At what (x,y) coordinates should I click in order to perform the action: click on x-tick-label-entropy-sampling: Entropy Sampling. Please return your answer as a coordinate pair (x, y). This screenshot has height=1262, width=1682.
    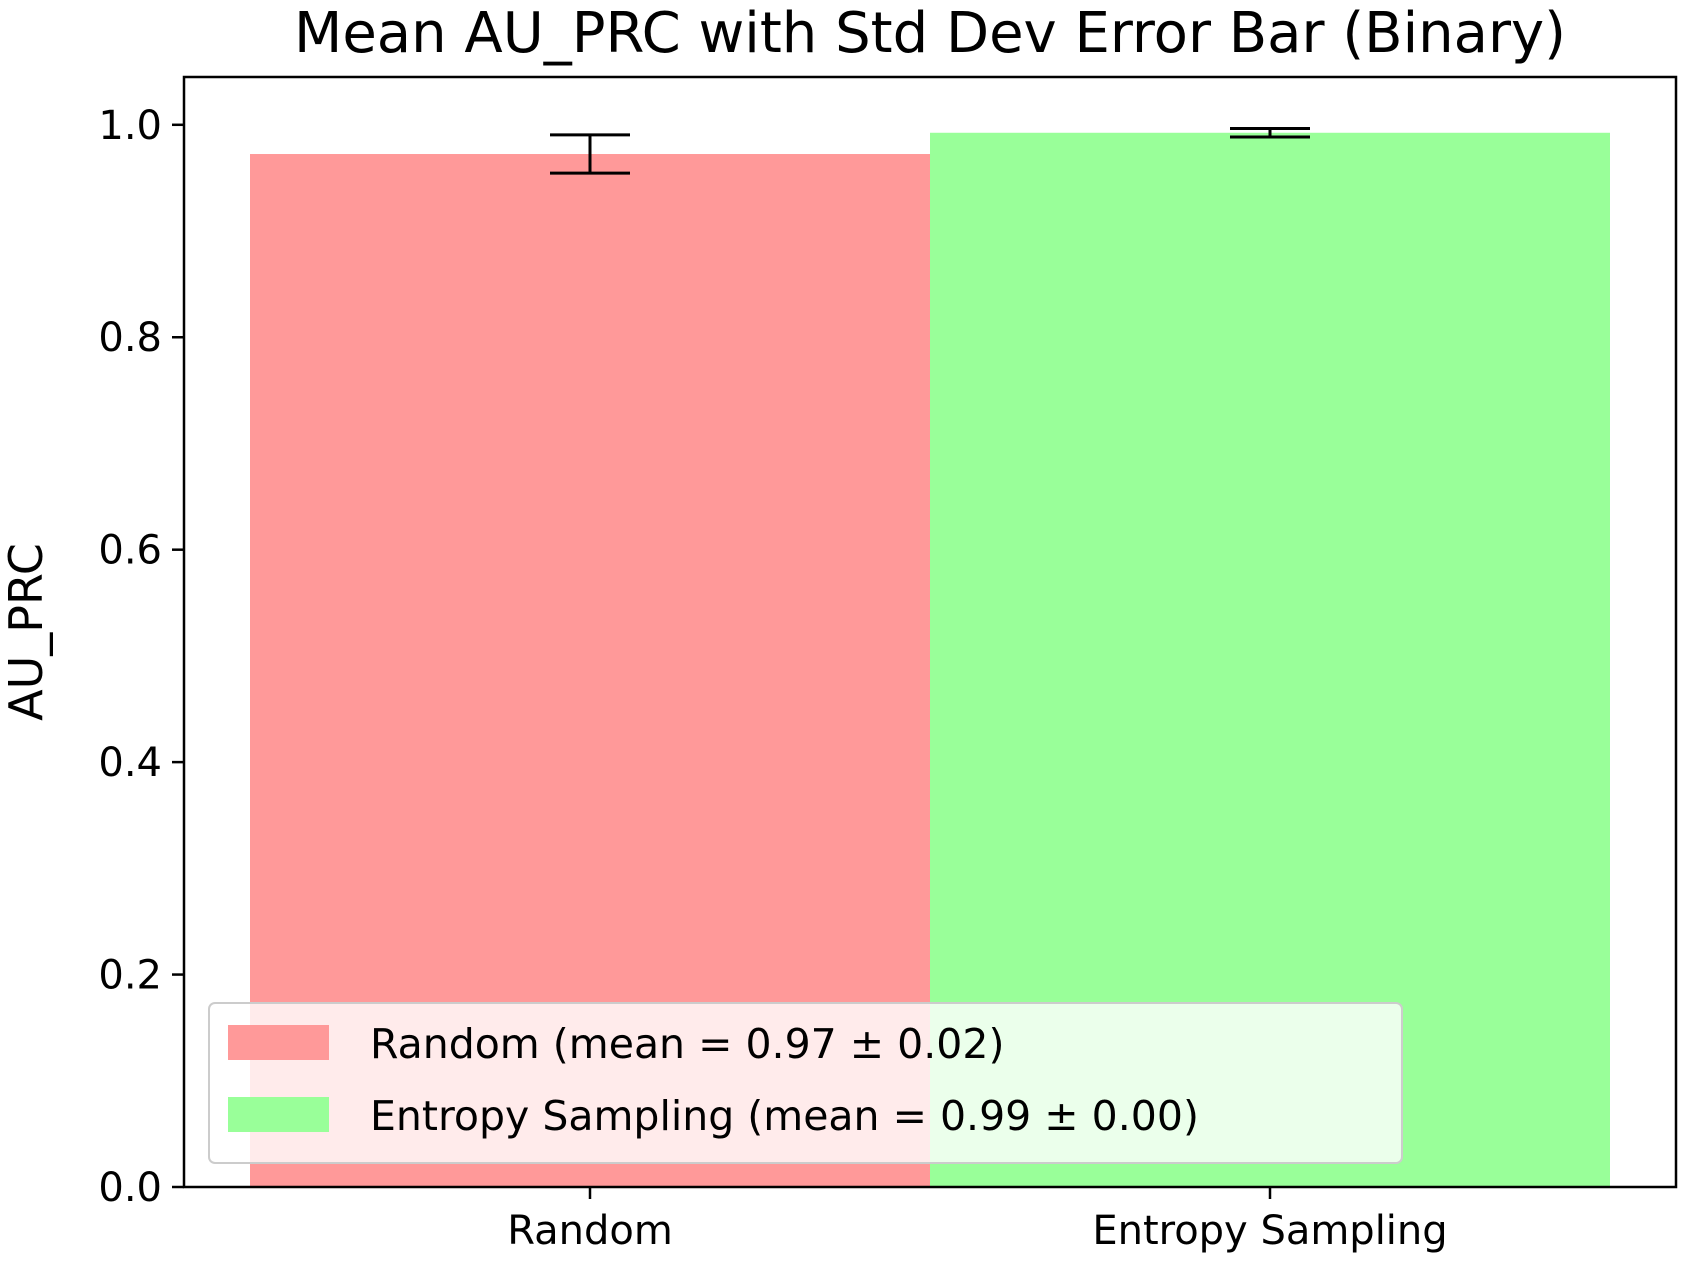
    Looking at the image, I should click on (1269, 1231).